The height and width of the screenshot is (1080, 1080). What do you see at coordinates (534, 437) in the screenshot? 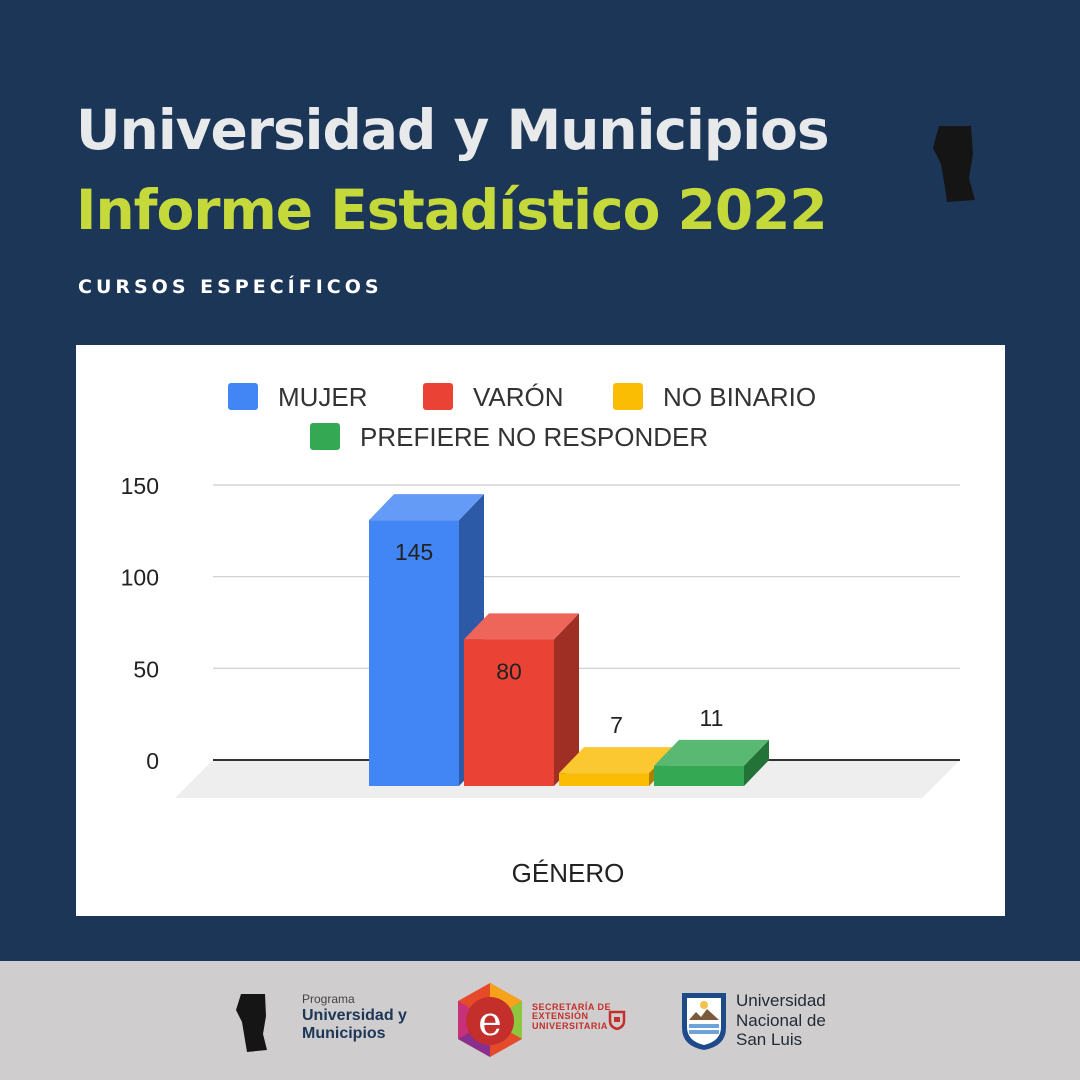
I see `legend-label: PREFIERE NO RESPONDER` at bounding box center [534, 437].